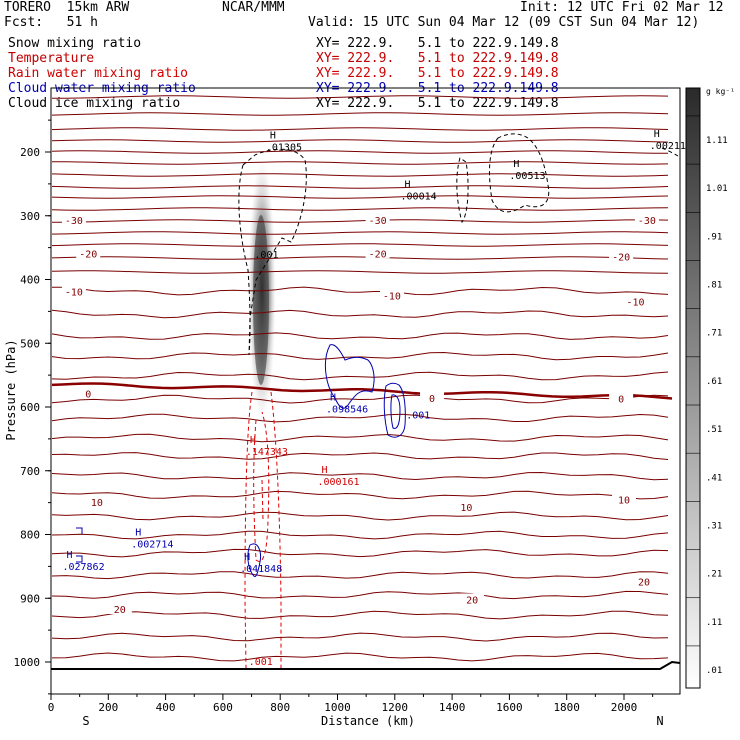  What do you see at coordinates (30, 535) in the screenshot?
I see `y-tick-label: 800` at bounding box center [30, 535].